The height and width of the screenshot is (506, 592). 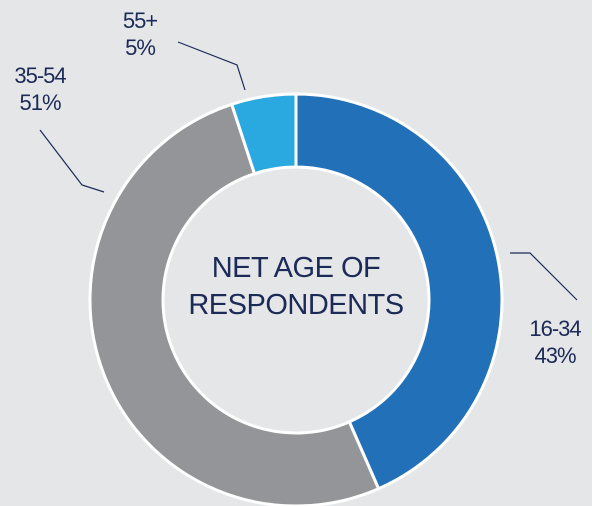 I want to click on category-label: 55+, so click(x=140, y=20).